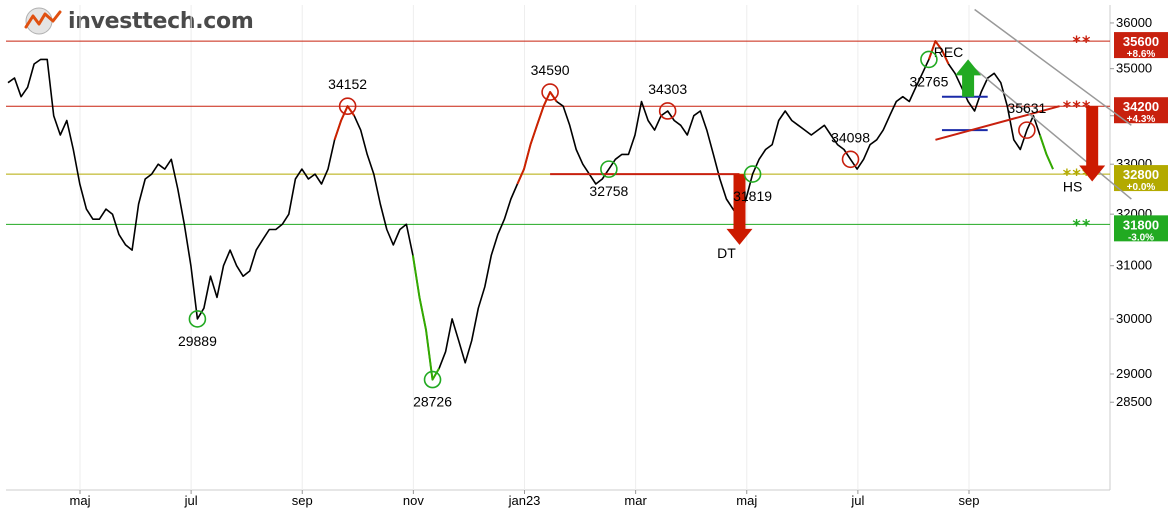 This screenshot has height=515, width=1174. I want to click on x-tick-label: nov, so click(413, 500).